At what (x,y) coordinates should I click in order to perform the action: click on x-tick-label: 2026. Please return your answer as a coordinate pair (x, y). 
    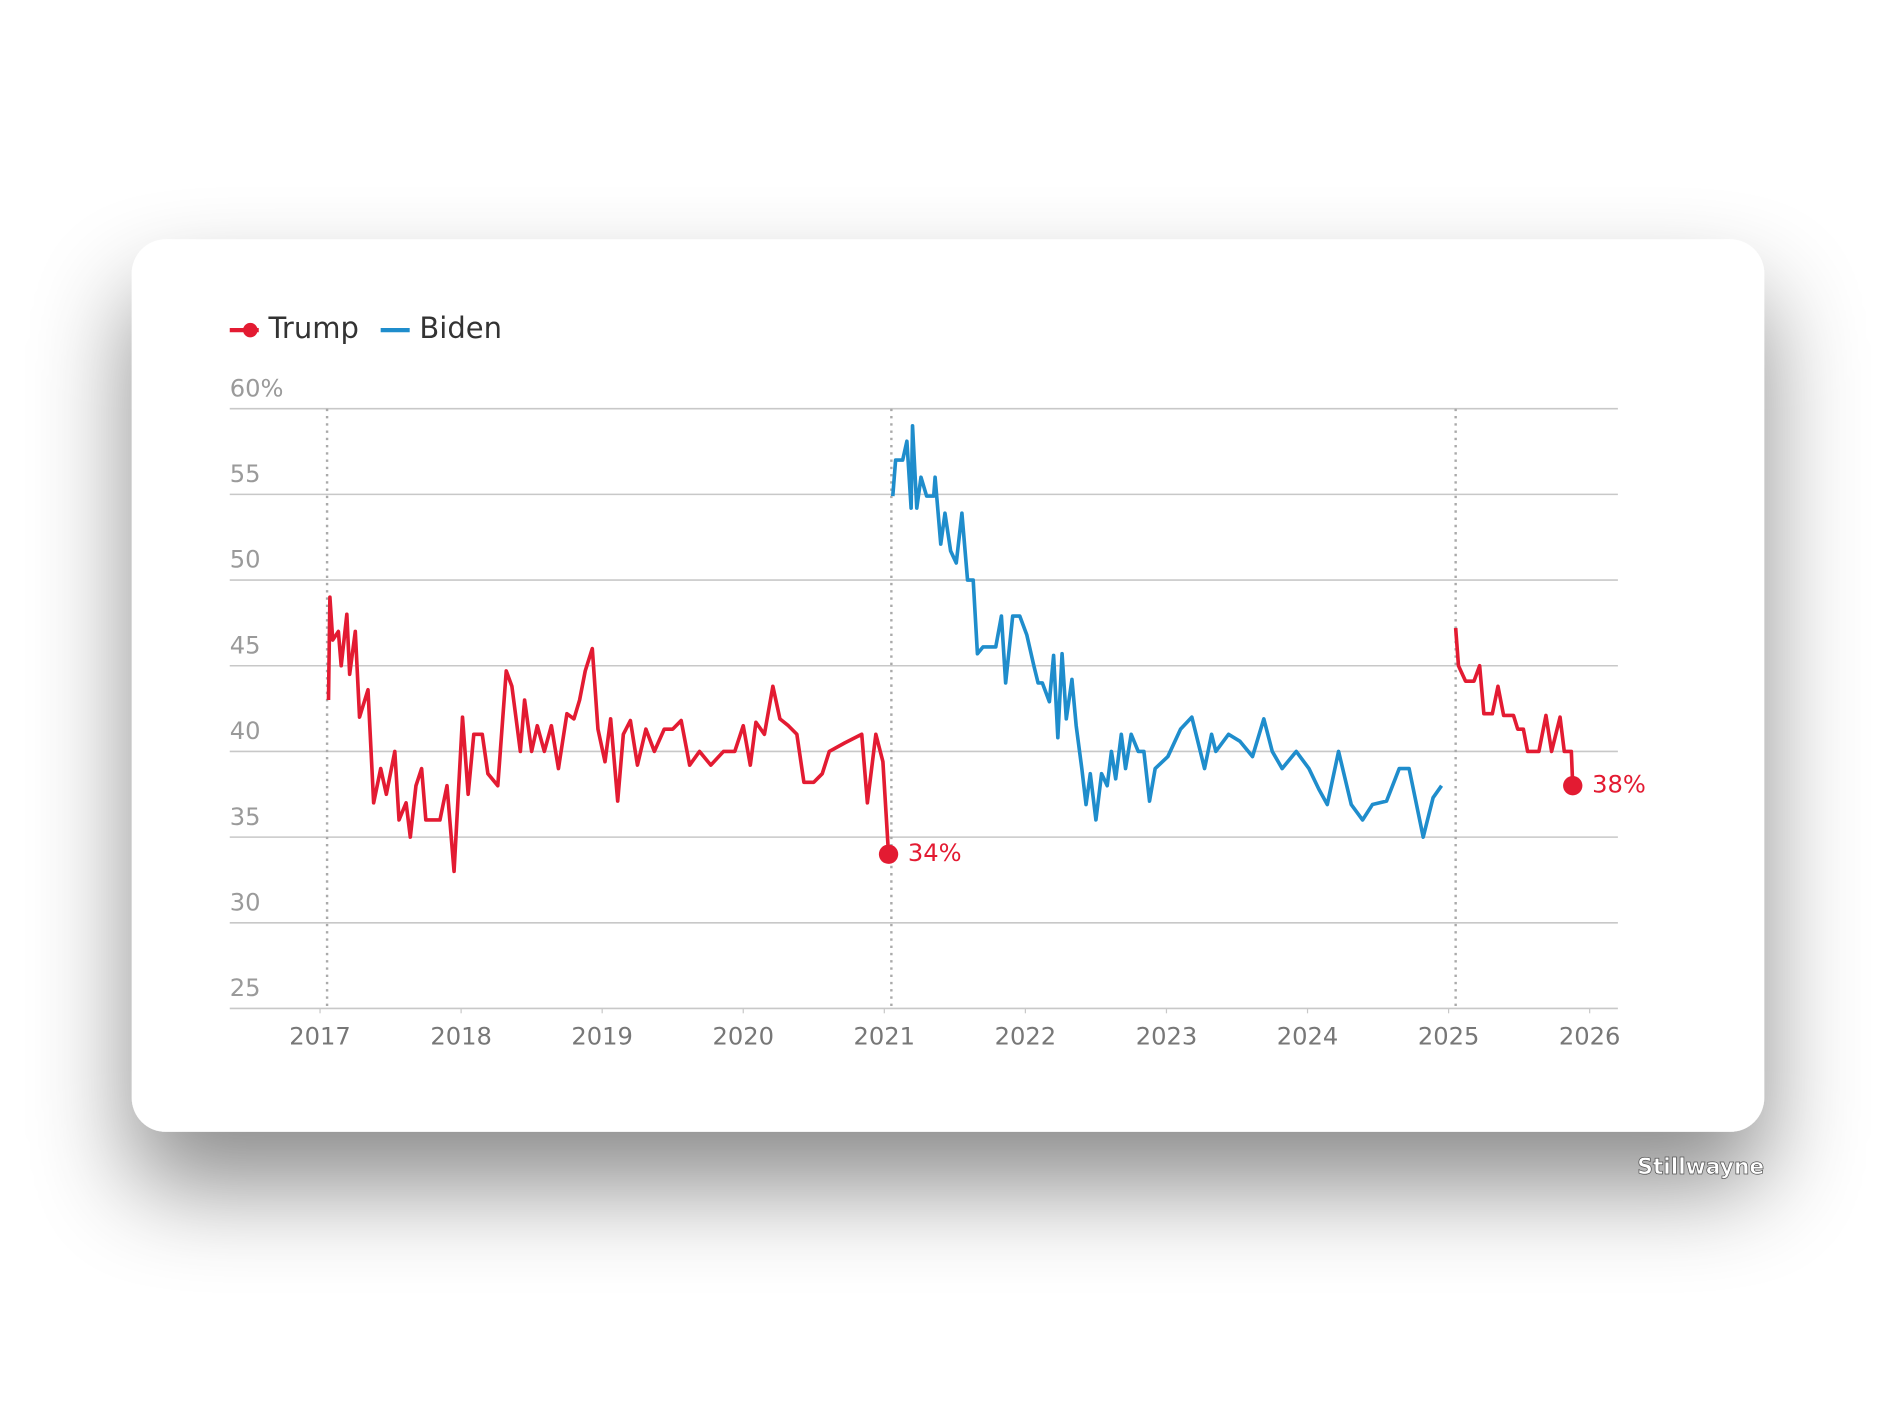
    Looking at the image, I should click on (1590, 1036).